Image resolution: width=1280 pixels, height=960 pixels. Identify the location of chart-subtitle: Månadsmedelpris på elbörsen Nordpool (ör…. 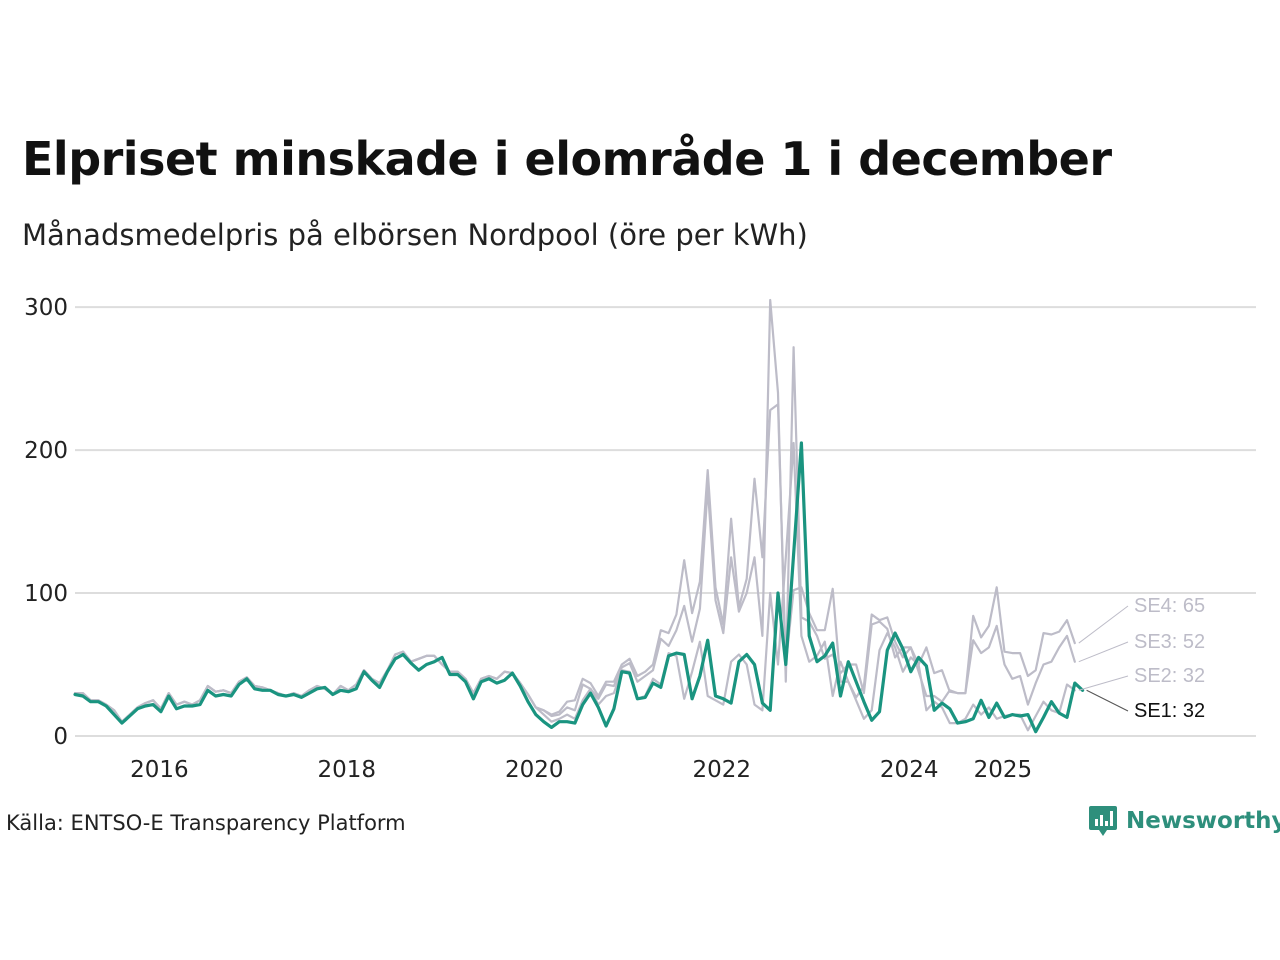
(415, 235).